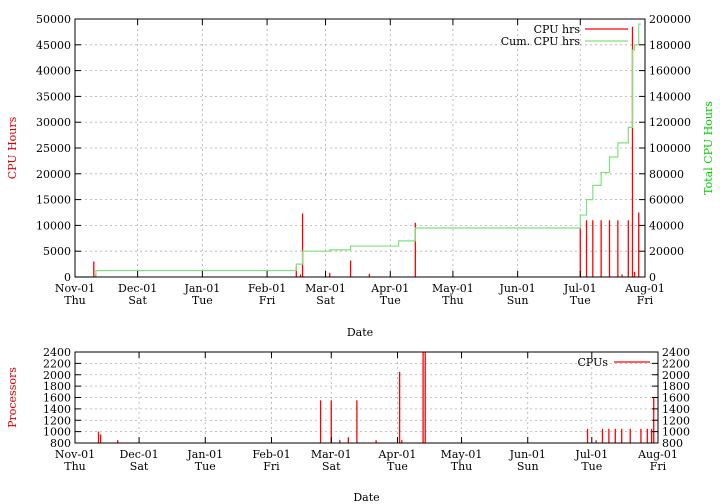 The height and width of the screenshot is (504, 720). What do you see at coordinates (676, 432) in the screenshot?
I see `y2-tick-label: 1000` at bounding box center [676, 432].